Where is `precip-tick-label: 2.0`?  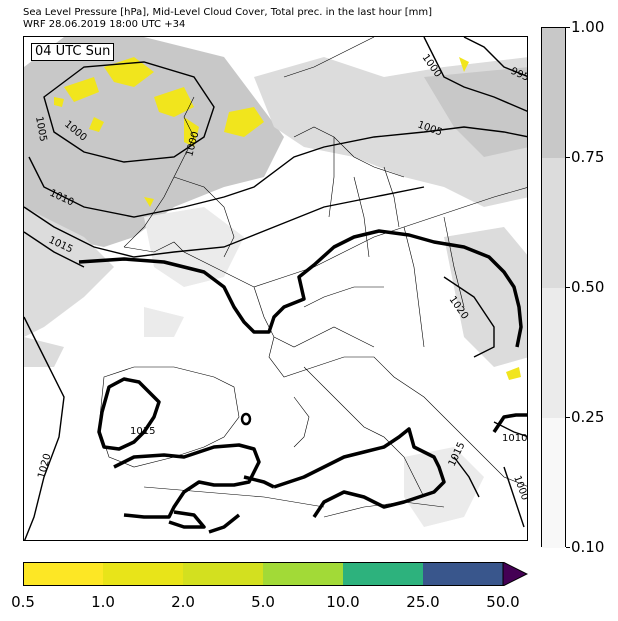
precip-tick-label: 2.0 is located at coordinates (183, 602).